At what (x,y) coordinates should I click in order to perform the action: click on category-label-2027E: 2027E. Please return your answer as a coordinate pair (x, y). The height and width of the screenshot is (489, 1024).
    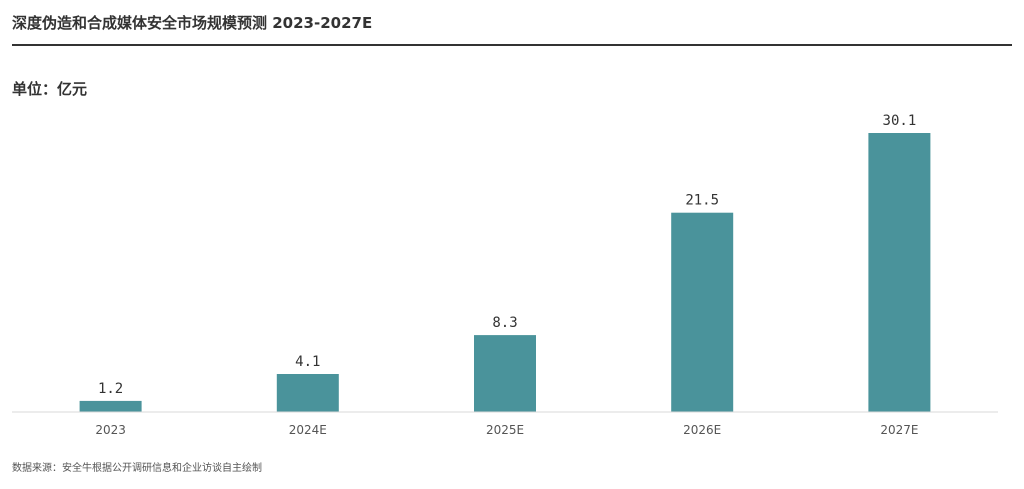
    Looking at the image, I should click on (899, 430).